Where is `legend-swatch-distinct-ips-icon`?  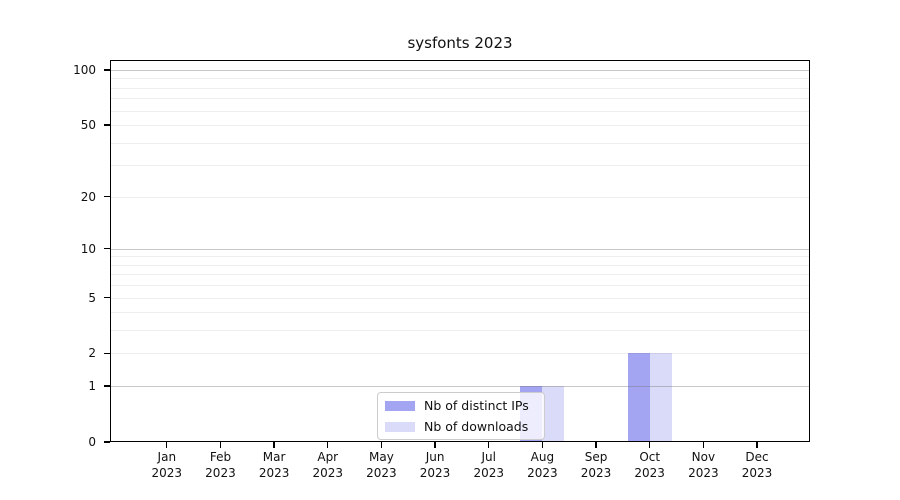 legend-swatch-distinct-ips-icon is located at coordinates (400, 405).